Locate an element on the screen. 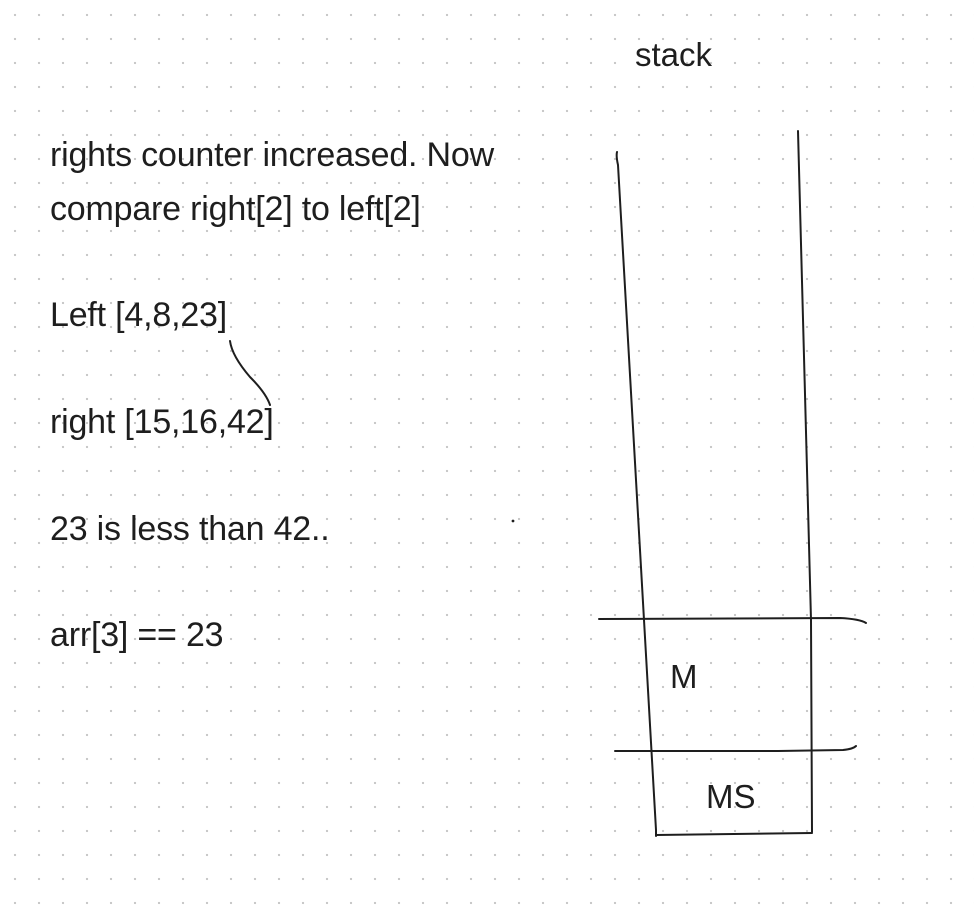 This screenshot has height=916, width=974. stack-title: stack is located at coordinates (674, 54).